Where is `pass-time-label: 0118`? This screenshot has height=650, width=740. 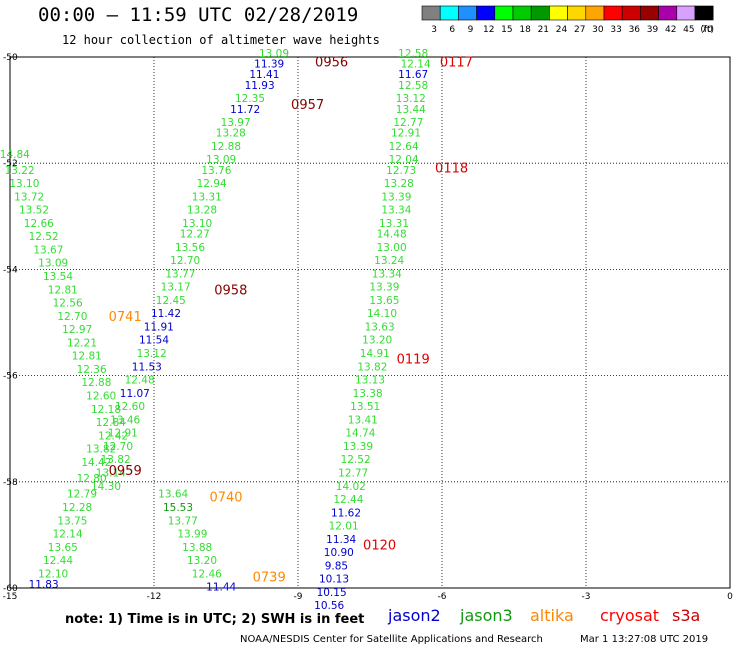
pass-time-label: 0118 is located at coordinates (451, 169).